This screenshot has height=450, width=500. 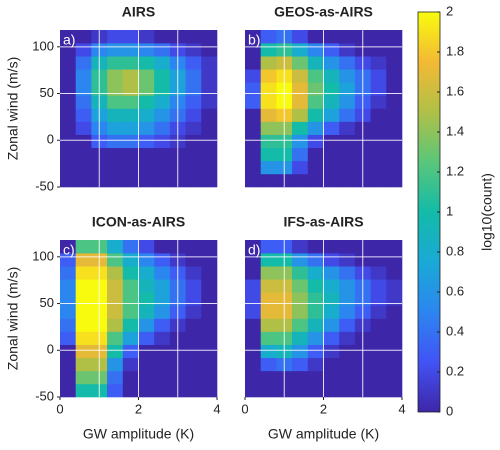 What do you see at coordinates (455, 130) in the screenshot?
I see `colorbar-tick-label: 1.4` at bounding box center [455, 130].